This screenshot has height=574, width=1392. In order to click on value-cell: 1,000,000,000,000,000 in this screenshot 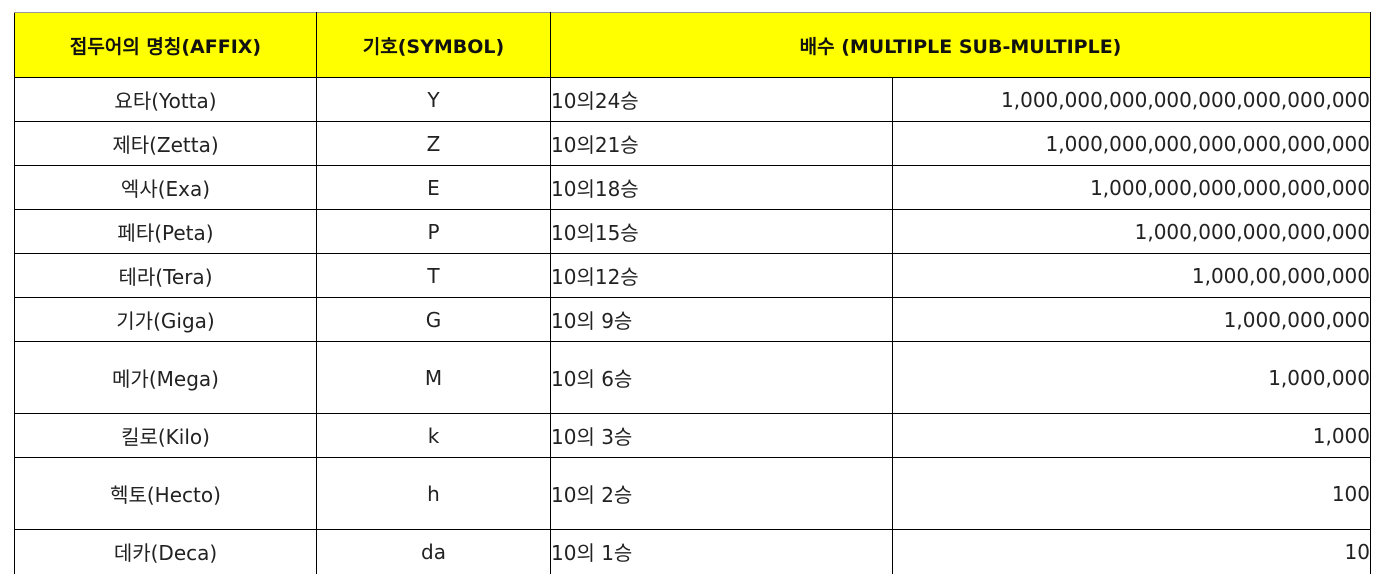, I will do `click(1131, 231)`.